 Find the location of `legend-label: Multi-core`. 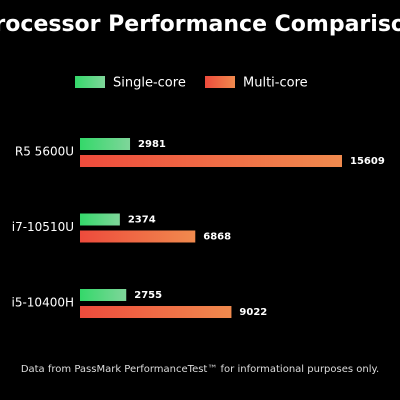

legend-label: Multi-core is located at coordinates (275, 83).